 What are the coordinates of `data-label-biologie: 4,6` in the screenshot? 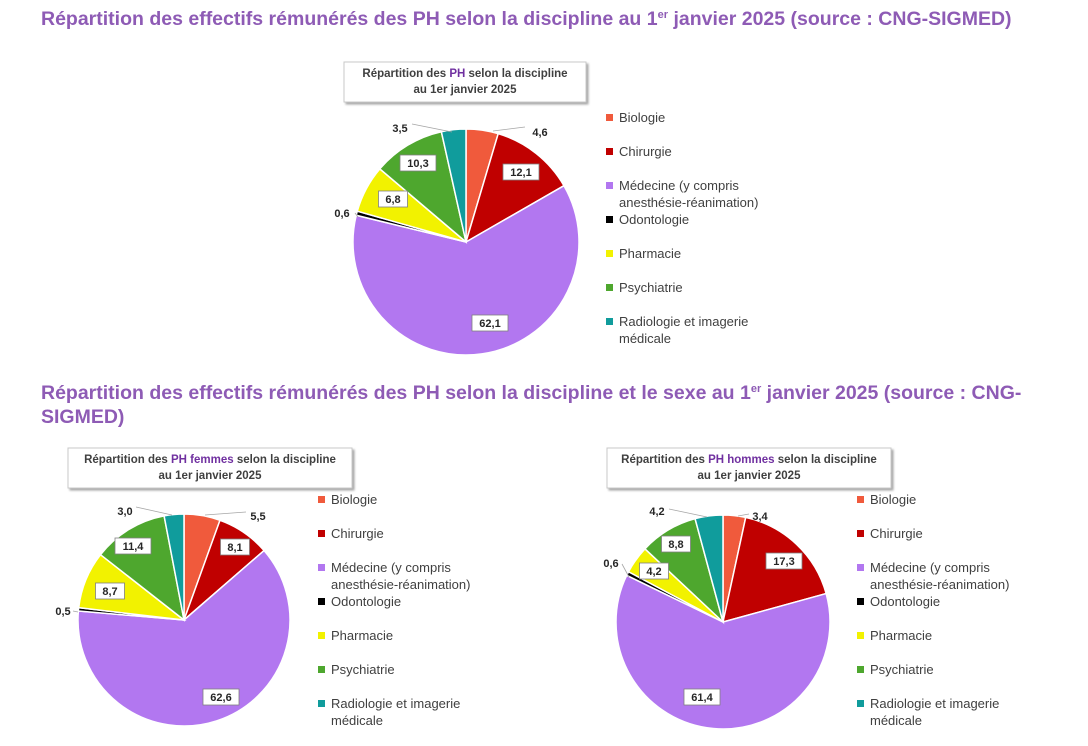 It's located at (539, 133).